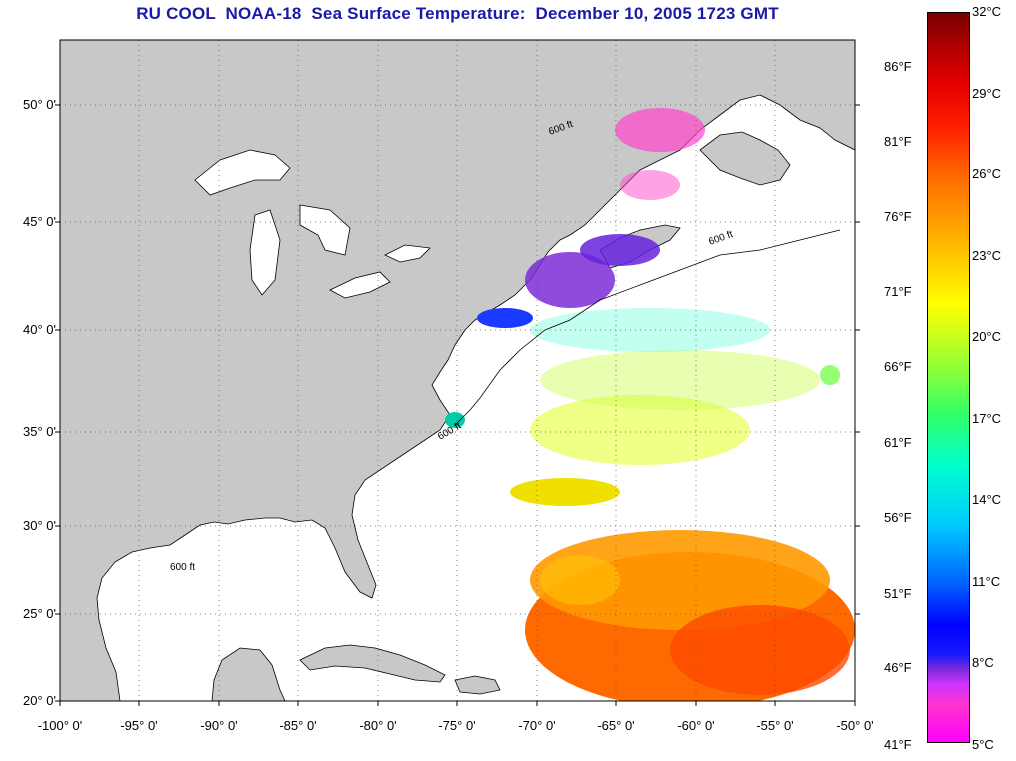 The height and width of the screenshot is (761, 1016). I want to click on celsius-label: 26°C, so click(987, 173).